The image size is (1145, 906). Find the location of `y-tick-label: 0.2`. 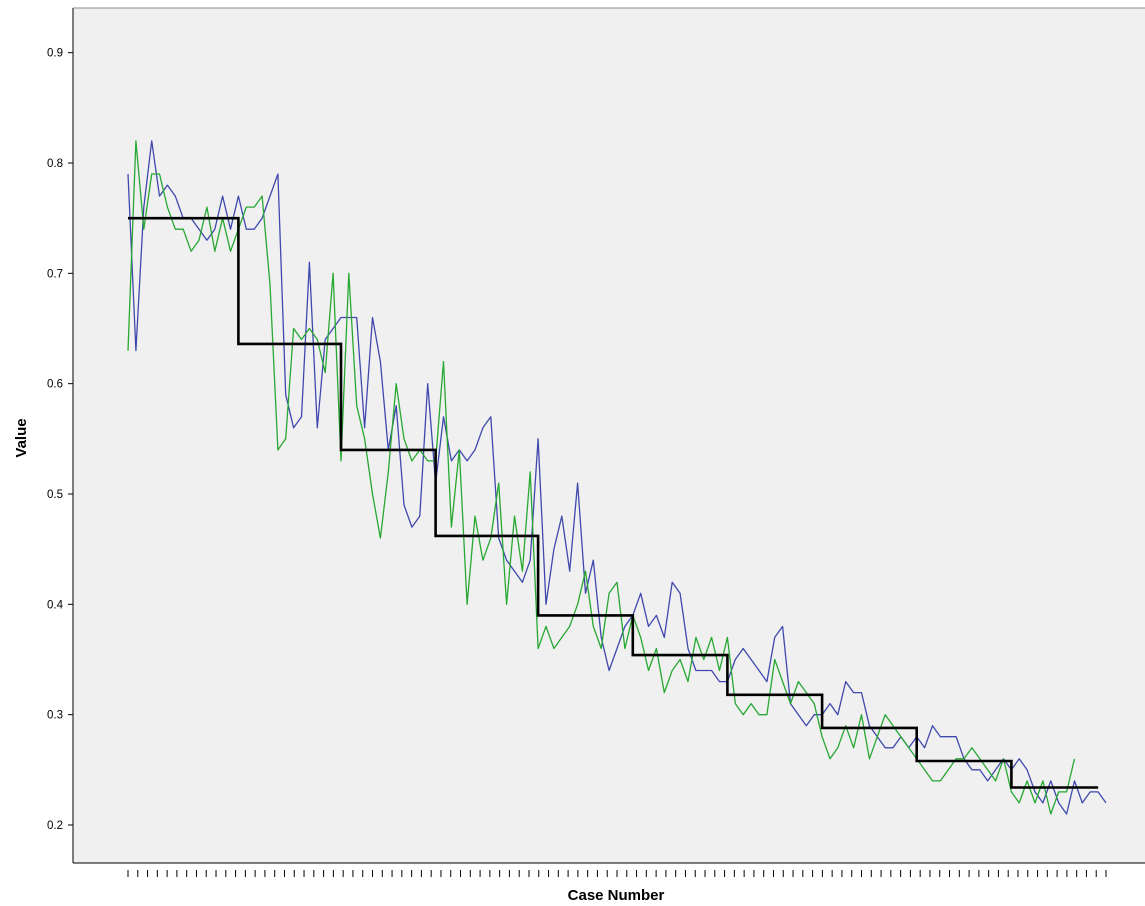

y-tick-label: 0.2 is located at coordinates (55, 826).